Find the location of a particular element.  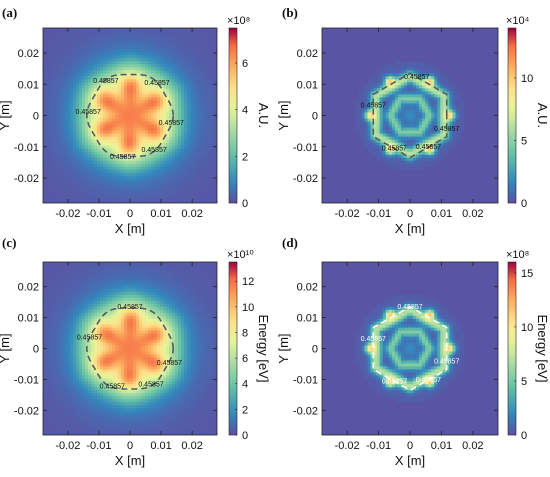

panel-label: (a) is located at coordinates (9, 12).